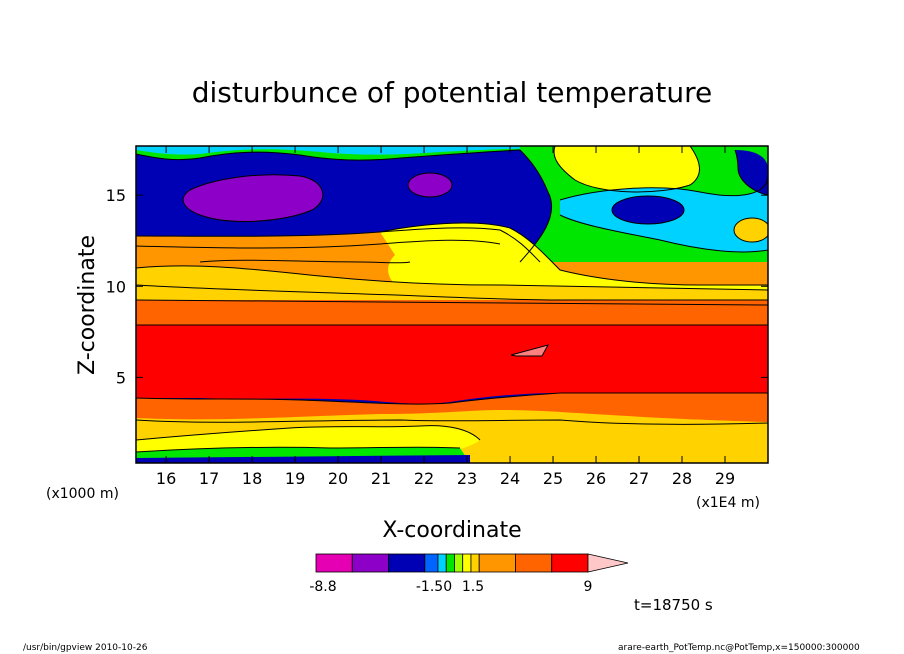  I want to click on x-tick-label: 26, so click(596, 478).